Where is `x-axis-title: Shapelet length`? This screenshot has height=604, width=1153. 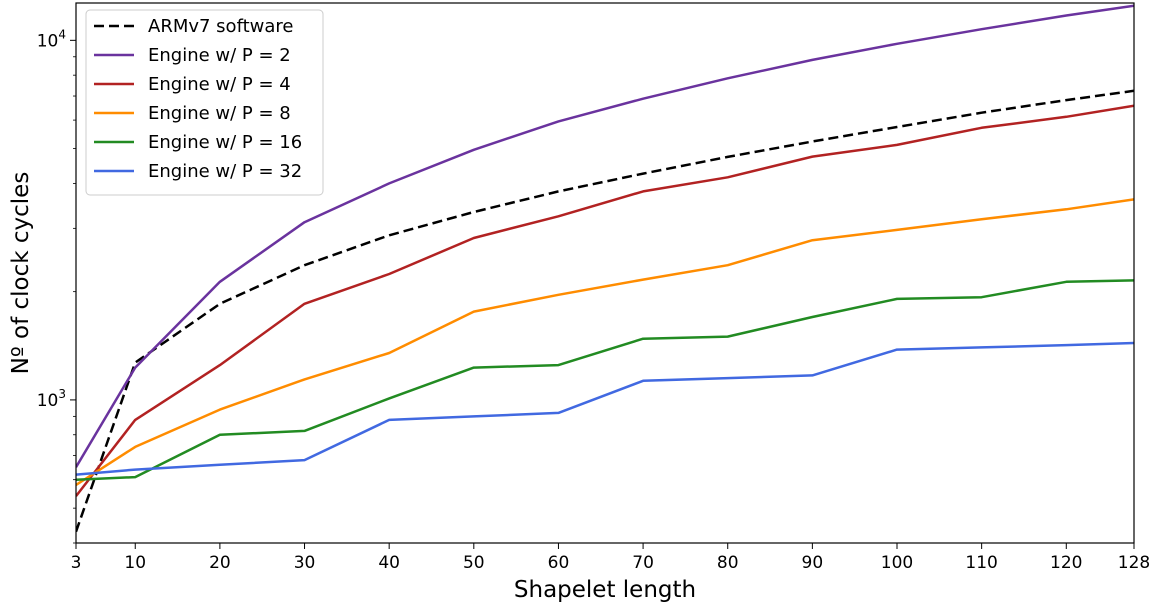
x-axis-title: Shapelet length is located at coordinates (605, 590).